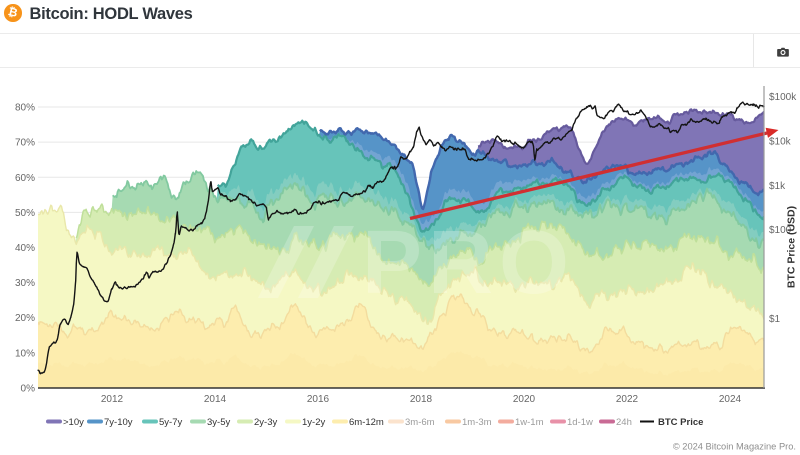  Describe the element at coordinates (25, 143) in the screenshot. I see `svg-text: 70%` at that location.